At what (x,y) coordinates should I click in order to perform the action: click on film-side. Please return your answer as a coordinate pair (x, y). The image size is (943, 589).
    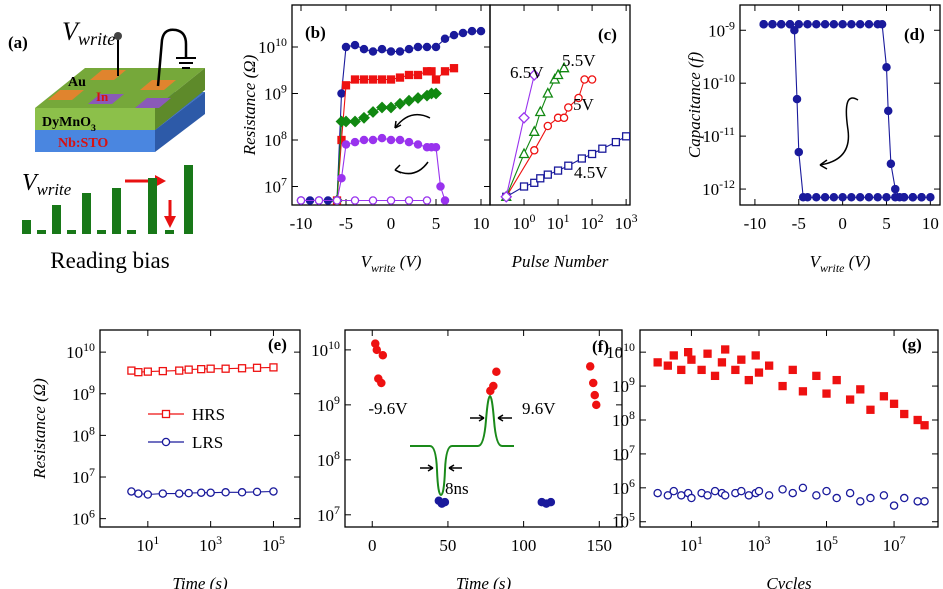
    Looking at the image, I should click on (180, 99).